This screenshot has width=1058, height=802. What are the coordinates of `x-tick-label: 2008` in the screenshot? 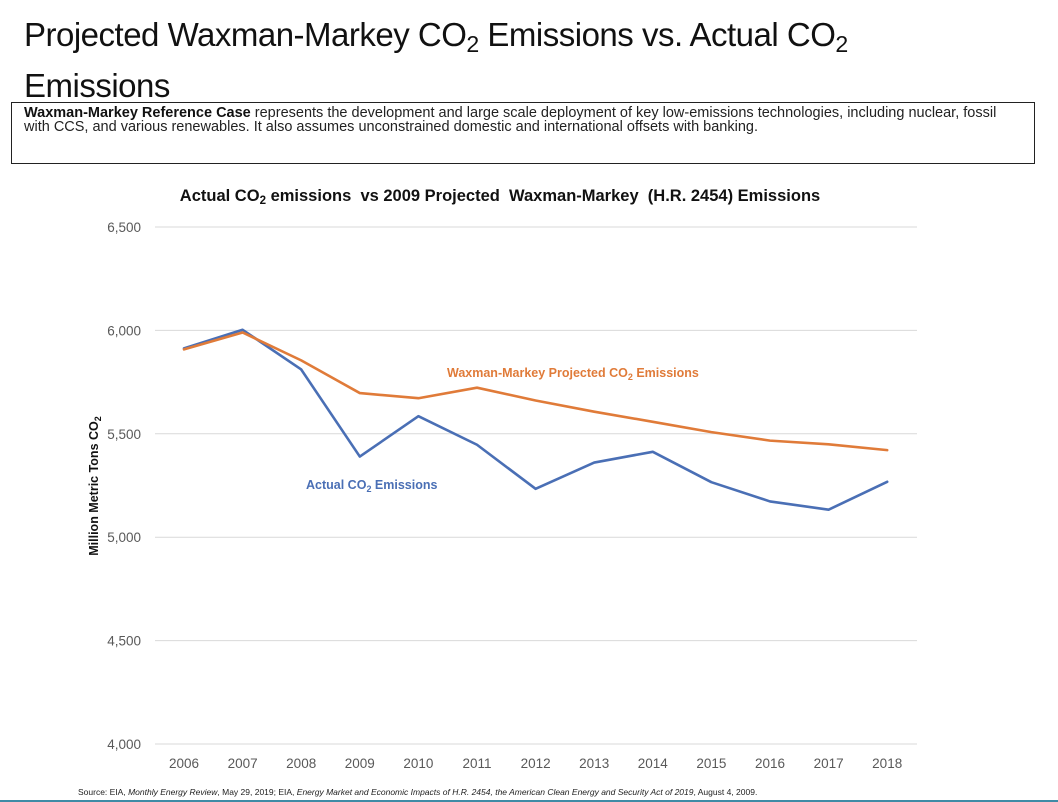 It's located at (301, 763).